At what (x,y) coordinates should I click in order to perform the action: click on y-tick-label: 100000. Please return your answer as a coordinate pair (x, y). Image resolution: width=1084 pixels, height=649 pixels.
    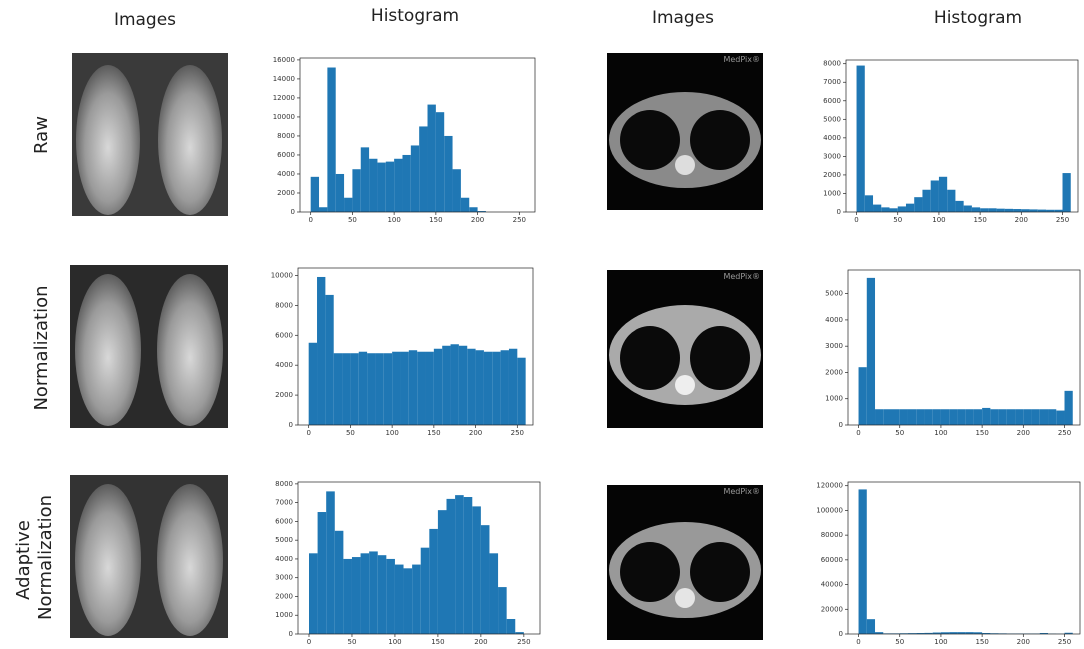
    Looking at the image, I should click on (829, 510).